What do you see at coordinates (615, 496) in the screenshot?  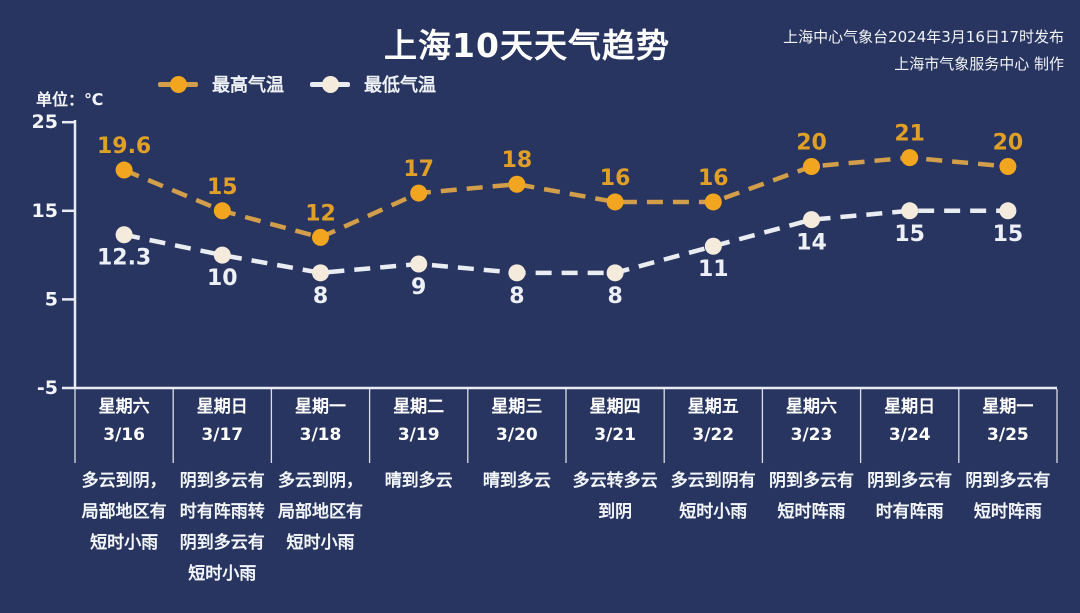 I see `forecast-text: 多云转多云 到阴` at bounding box center [615, 496].